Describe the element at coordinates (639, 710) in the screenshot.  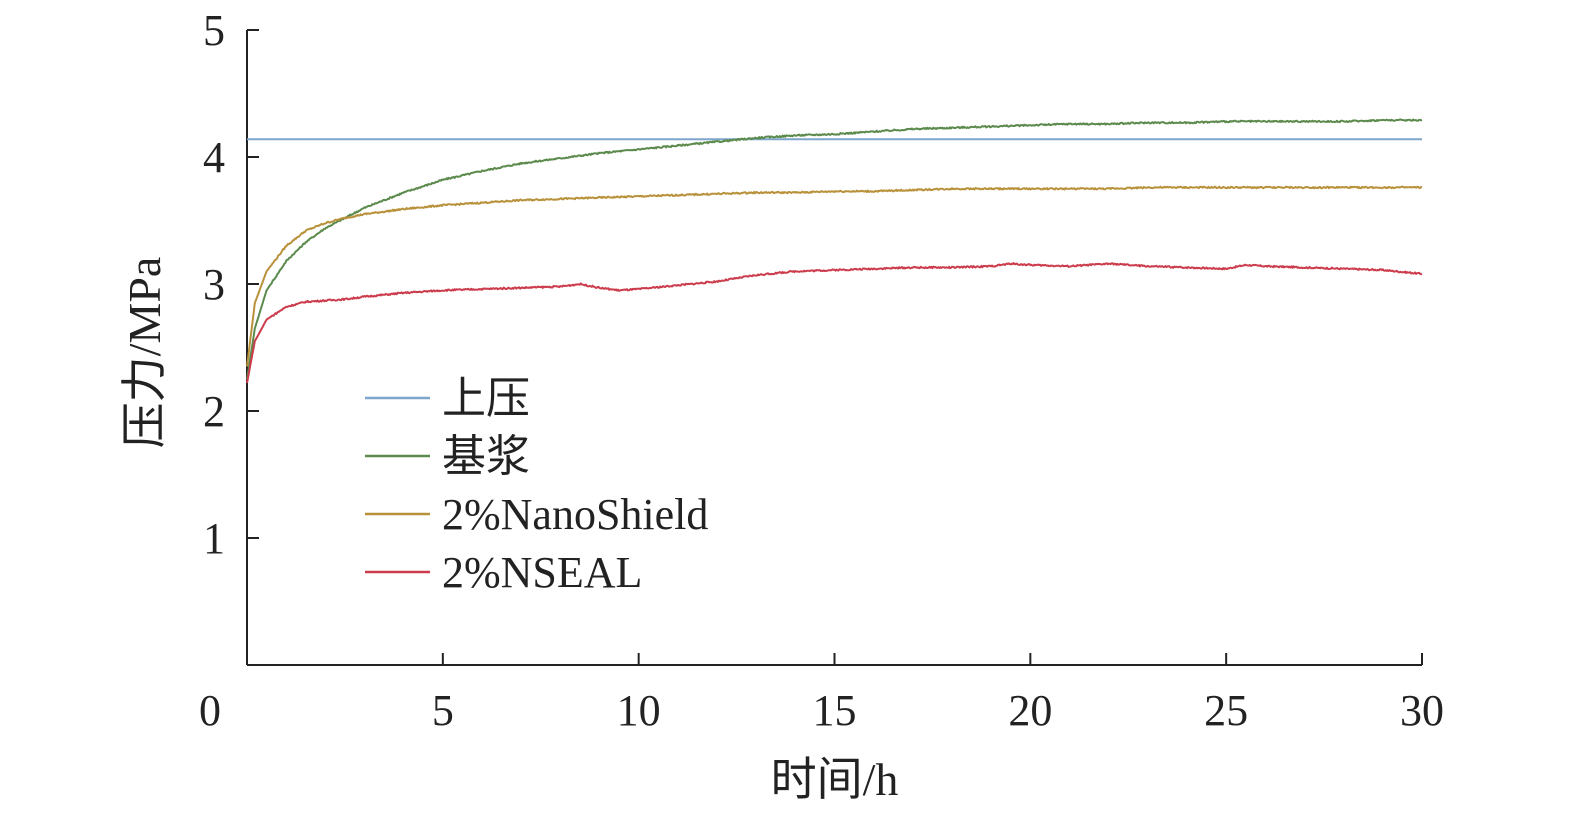
I see `x-tick-label: 10` at that location.